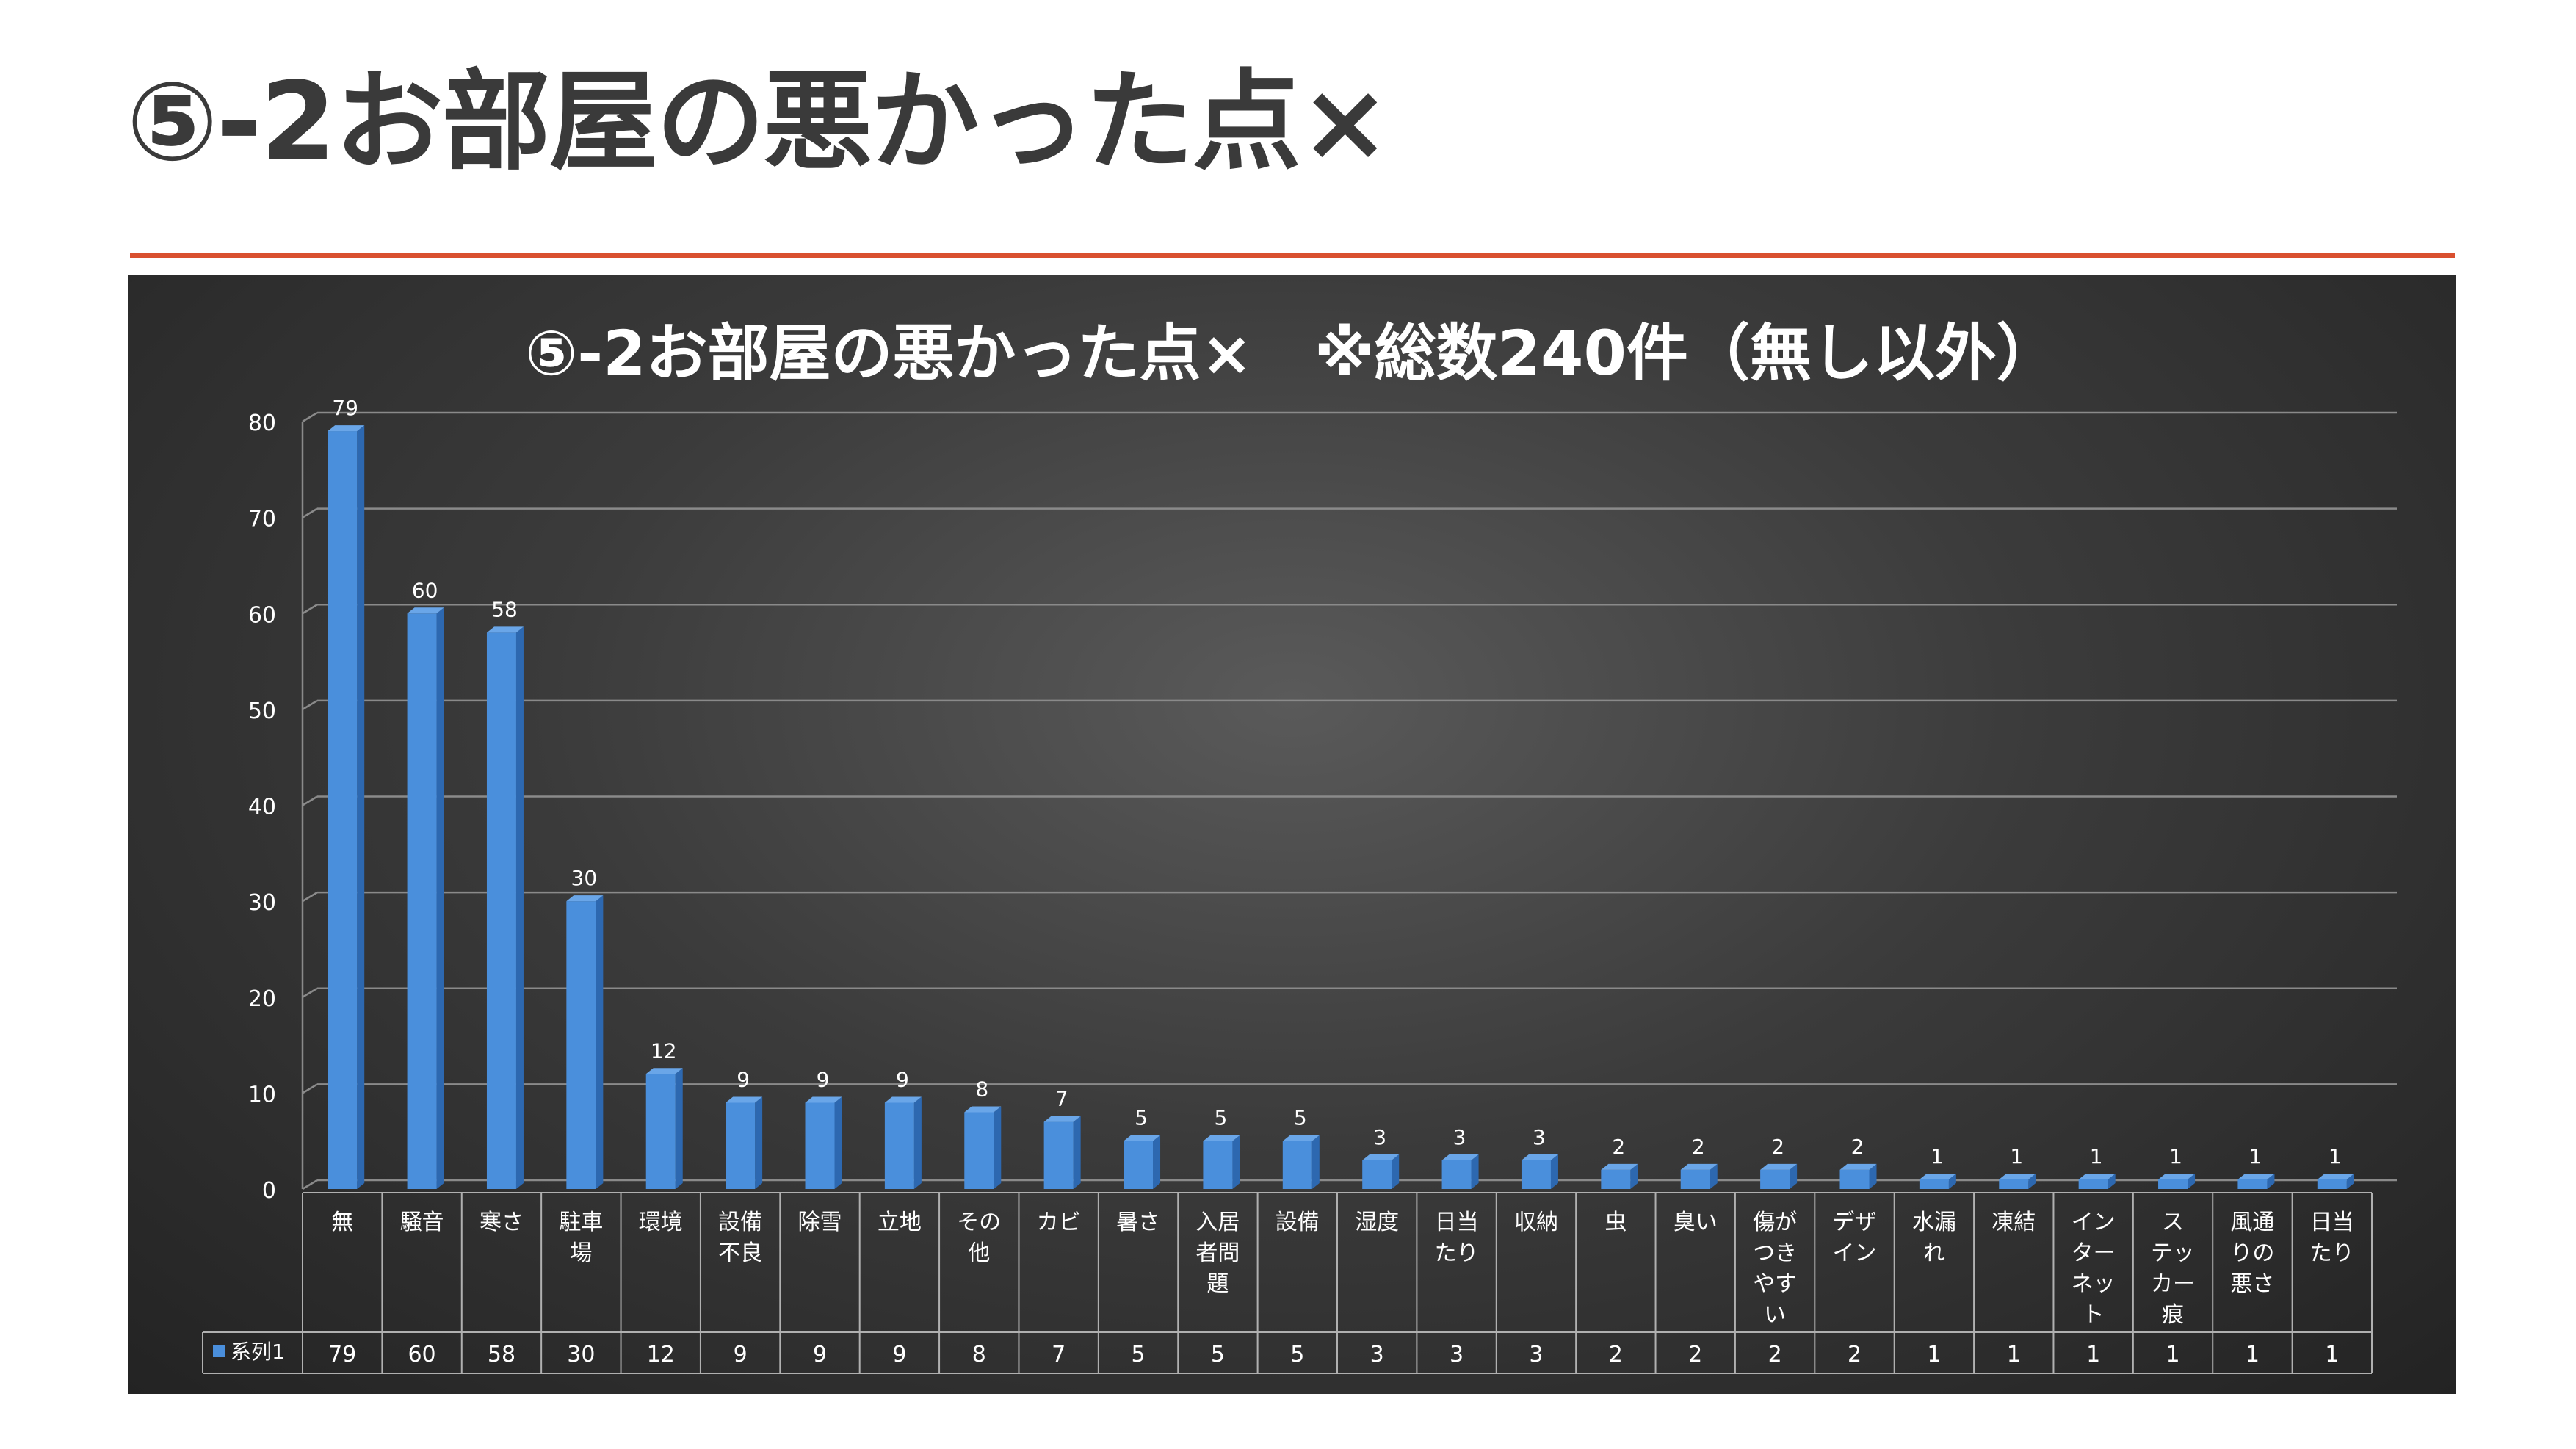  Describe the element at coordinates (2013, 1222) in the screenshot. I see `x-tick-label-line: 凍結` at that location.